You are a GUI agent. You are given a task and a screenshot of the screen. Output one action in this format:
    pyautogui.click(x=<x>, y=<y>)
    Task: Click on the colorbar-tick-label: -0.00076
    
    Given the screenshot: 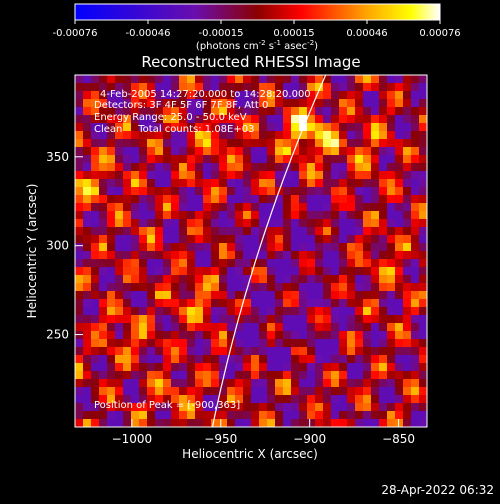 What is the action you would take?
    pyautogui.click(x=75, y=33)
    